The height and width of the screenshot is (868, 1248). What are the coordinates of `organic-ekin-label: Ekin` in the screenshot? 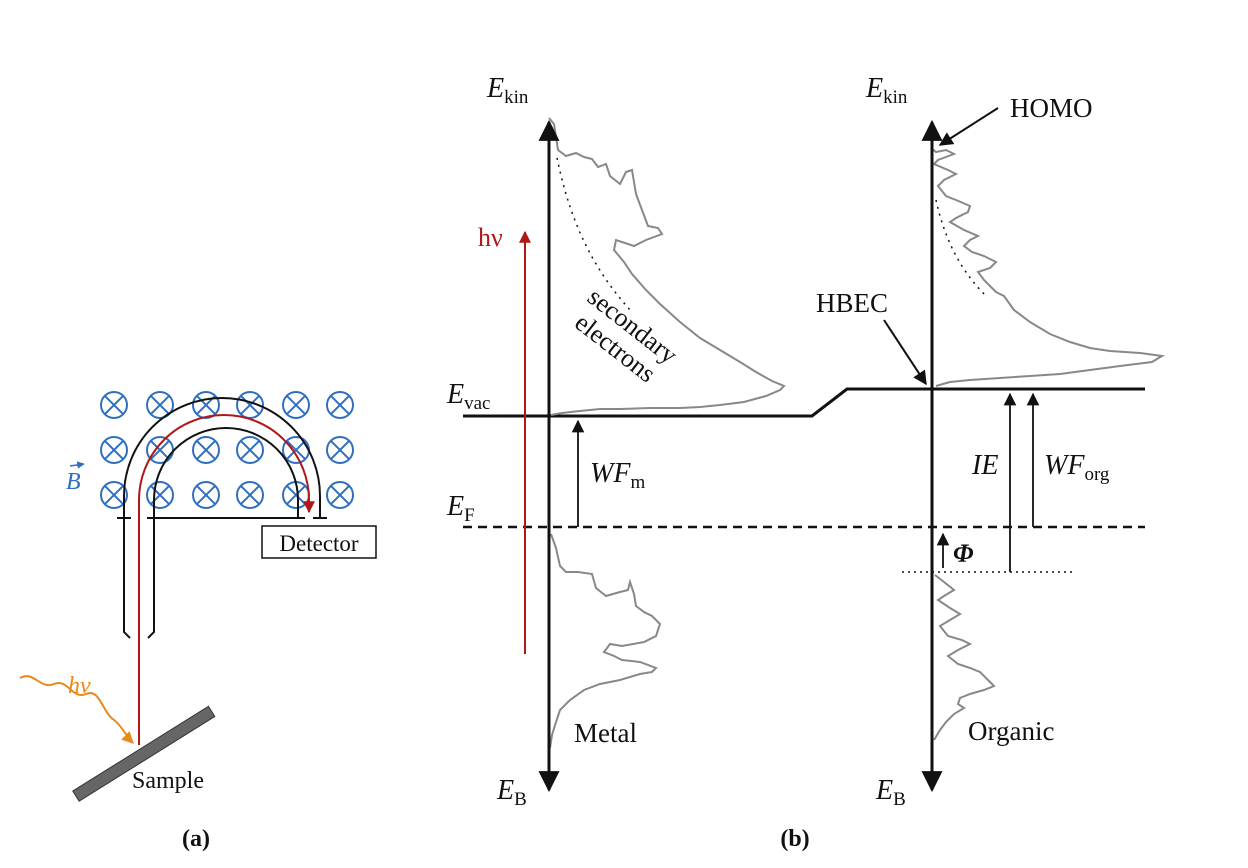 It's located at (886, 90).